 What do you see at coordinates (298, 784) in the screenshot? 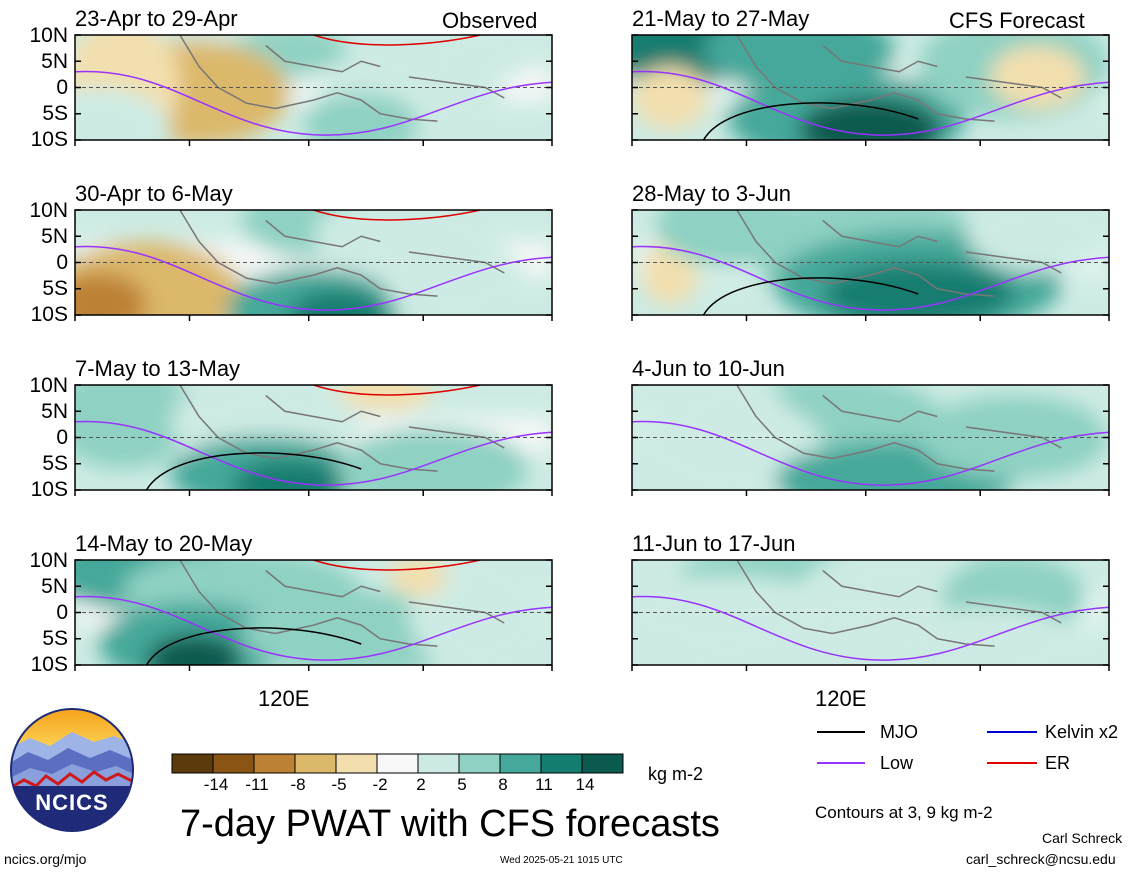
I see `colorbar-tick-label: -8` at bounding box center [298, 784].